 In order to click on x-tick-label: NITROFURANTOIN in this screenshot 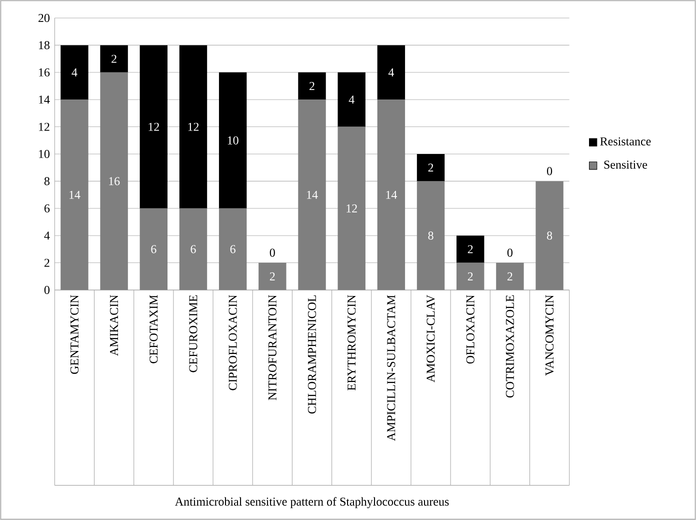, I will do `click(272, 347)`.